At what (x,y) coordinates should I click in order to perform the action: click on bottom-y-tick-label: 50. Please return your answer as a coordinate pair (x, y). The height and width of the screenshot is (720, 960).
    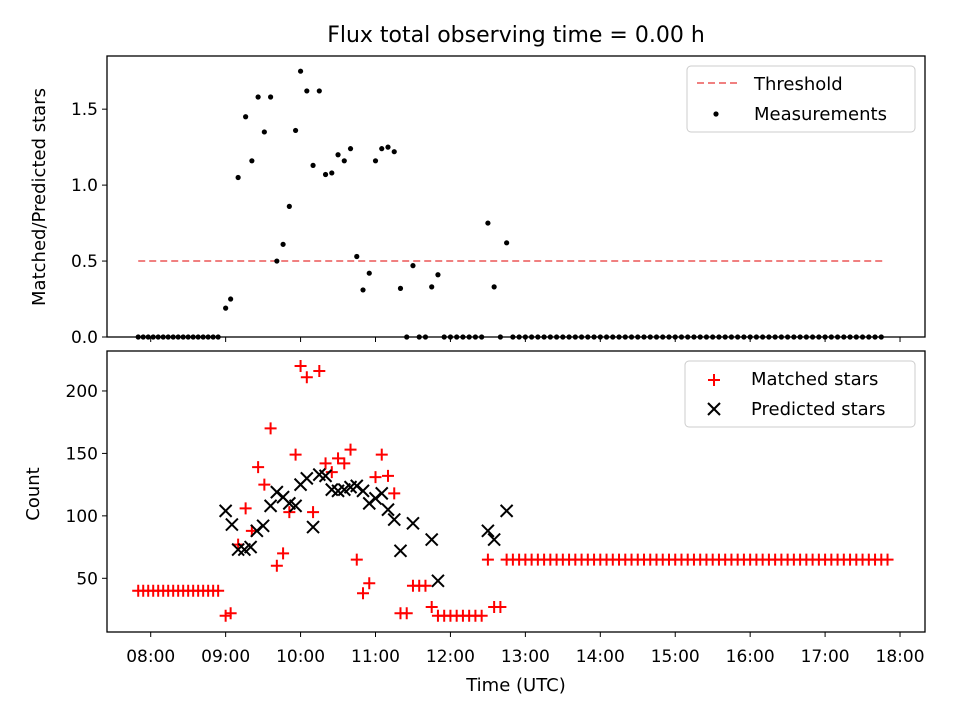
    Looking at the image, I should click on (87, 579).